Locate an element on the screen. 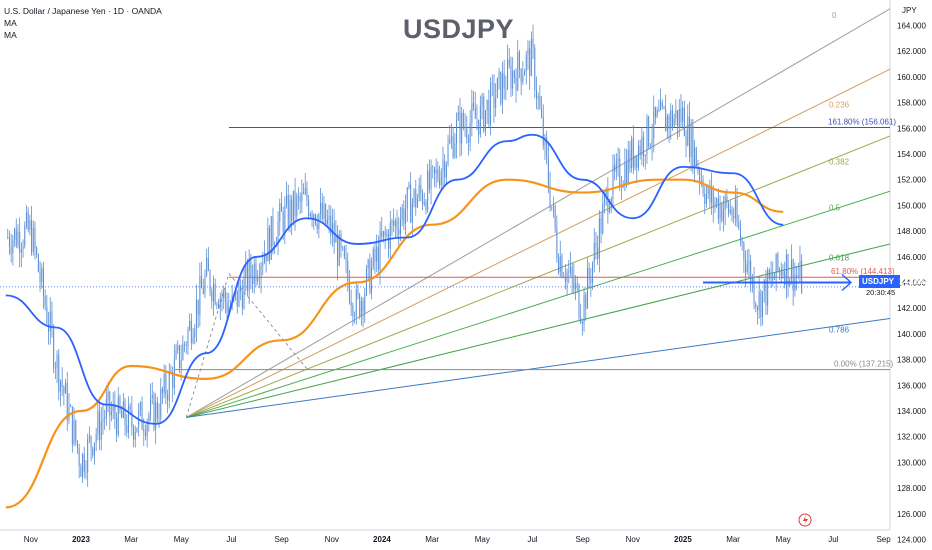 Image resolution: width=932 pixels, height=550 pixels. y-tick-label: 152.000 is located at coordinates (911, 180).